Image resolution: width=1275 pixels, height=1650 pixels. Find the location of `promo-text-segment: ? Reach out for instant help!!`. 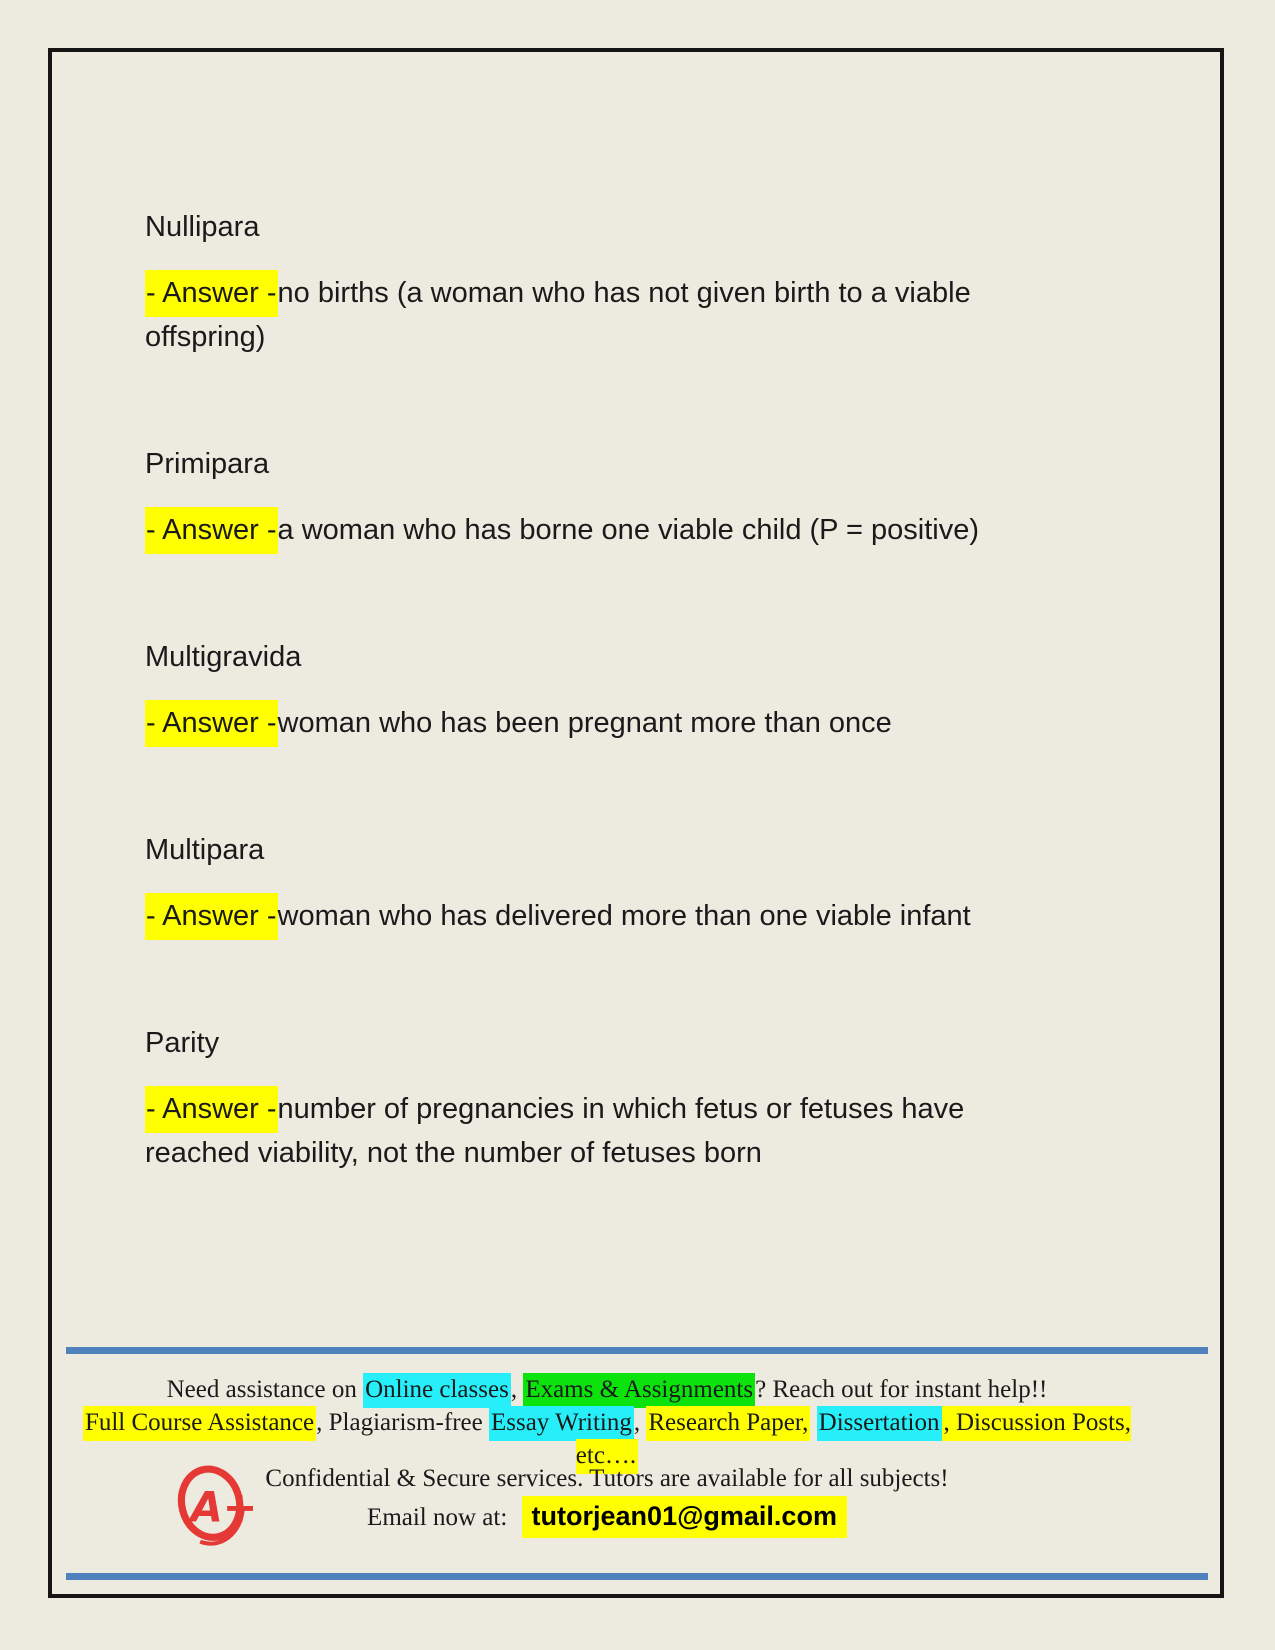

promo-text-segment: ? Reach out for instant help!! is located at coordinates (901, 1389).